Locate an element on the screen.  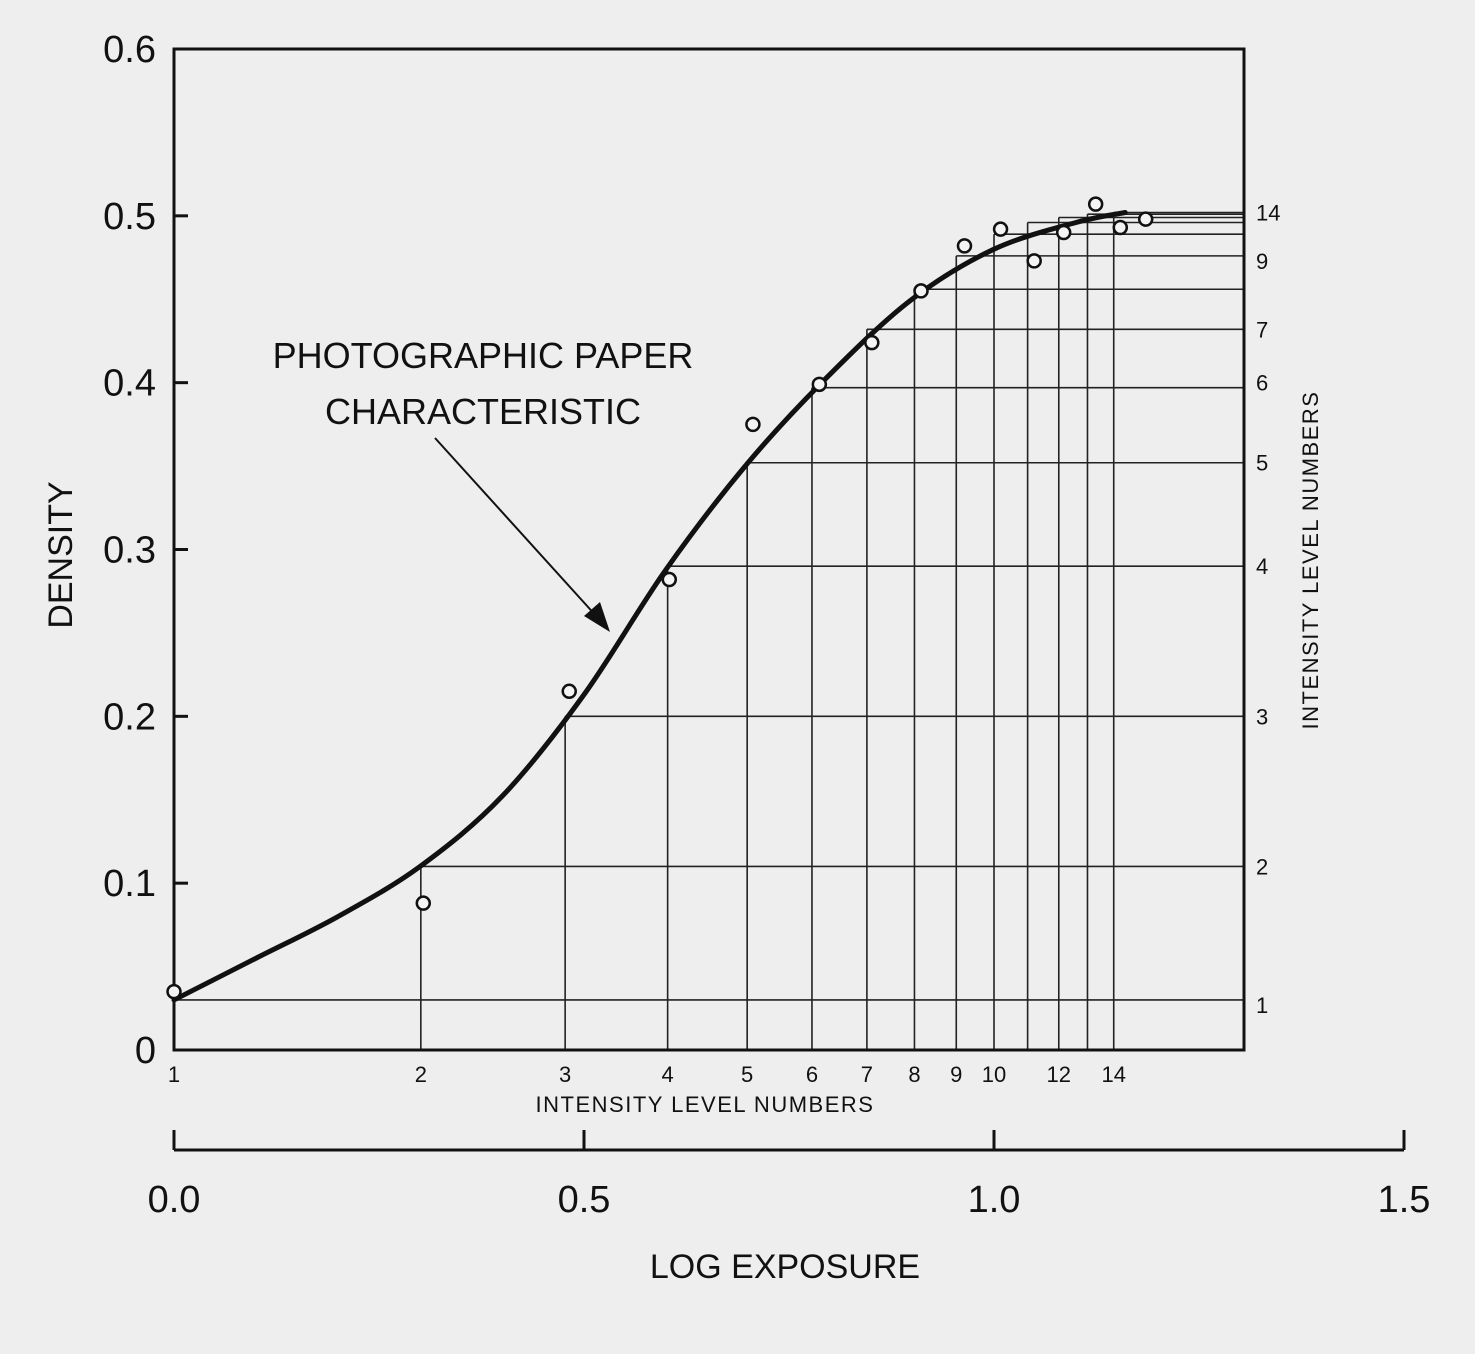
annotation-arrow is located at coordinates (516, 528).